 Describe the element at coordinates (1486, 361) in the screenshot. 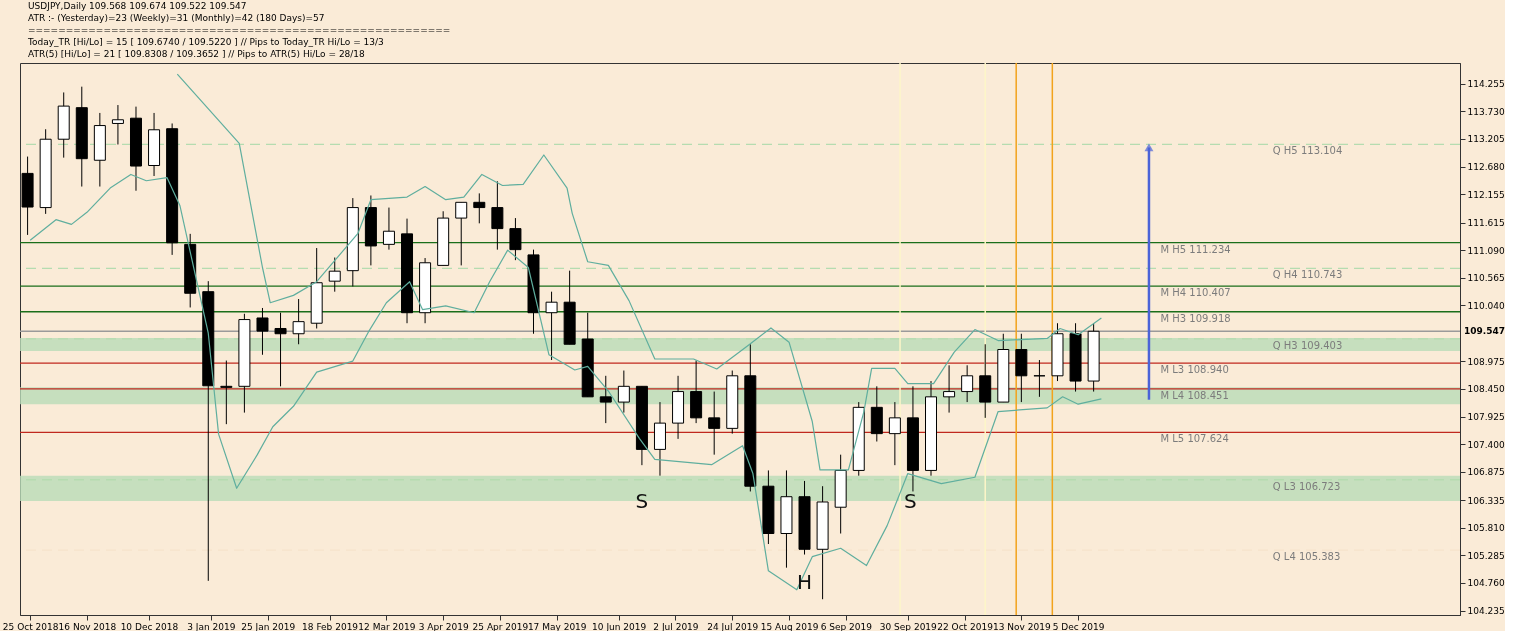

I see `y-tick-label: 108.975` at that location.